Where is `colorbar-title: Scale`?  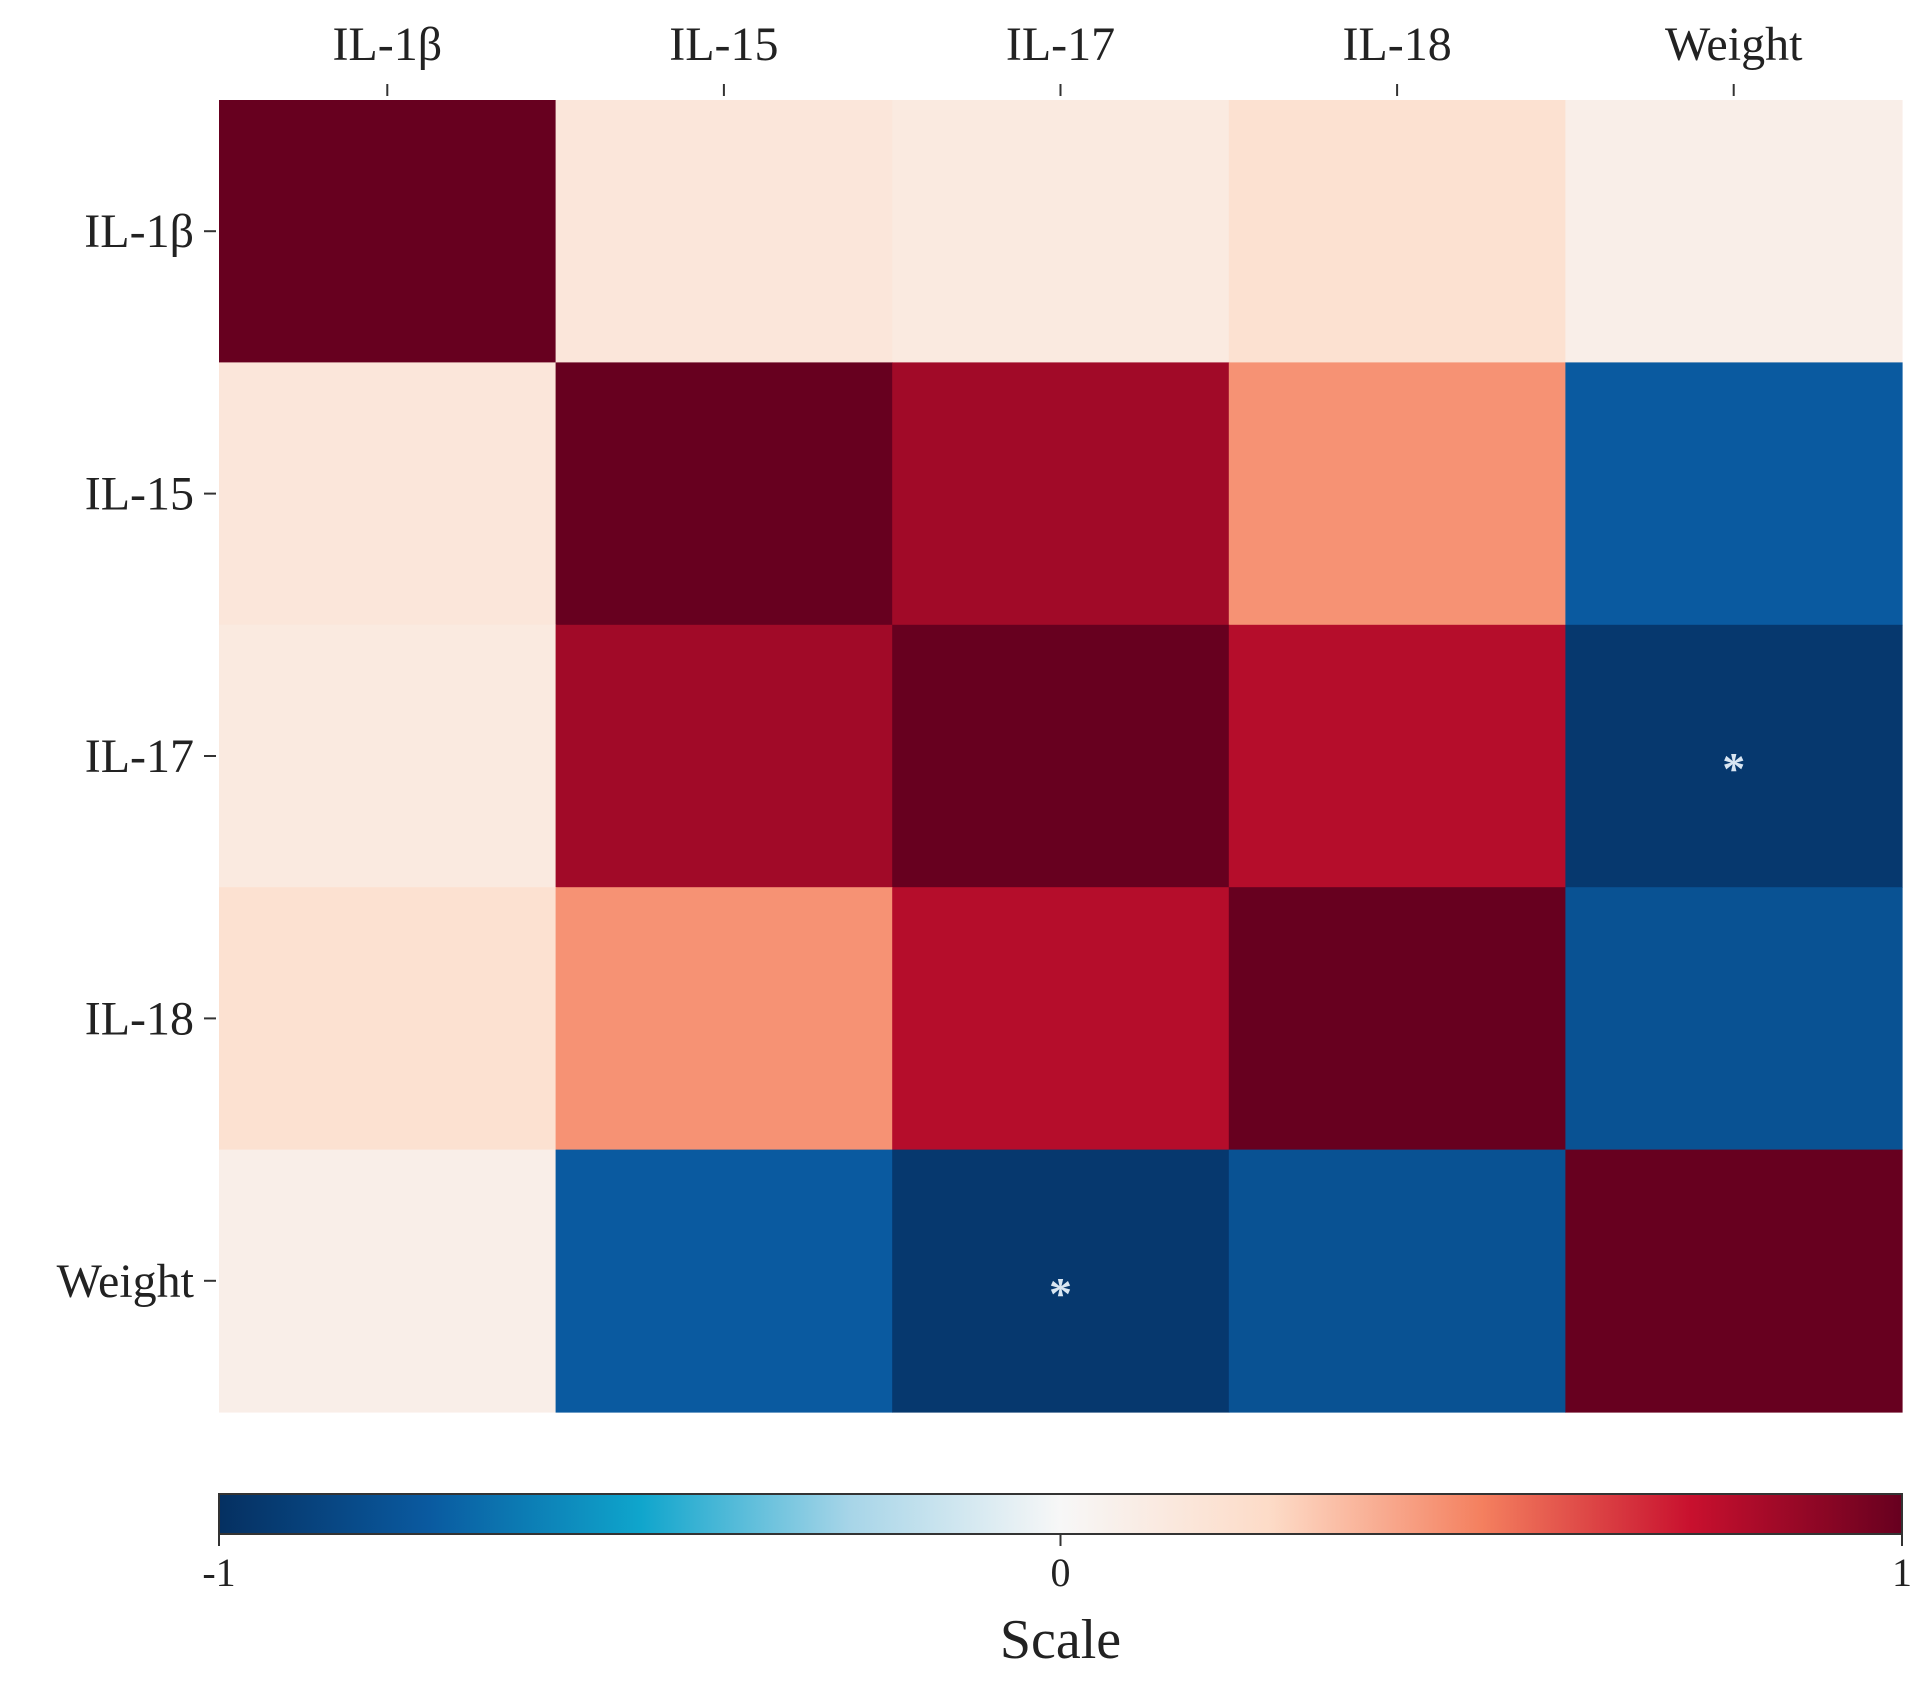
colorbar-title: Scale is located at coordinates (1060, 1640).